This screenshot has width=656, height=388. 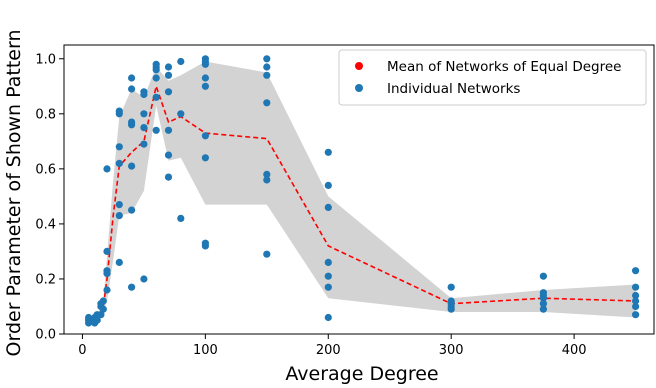 I want to click on y-tick-label: 1.0, so click(x=45, y=59).